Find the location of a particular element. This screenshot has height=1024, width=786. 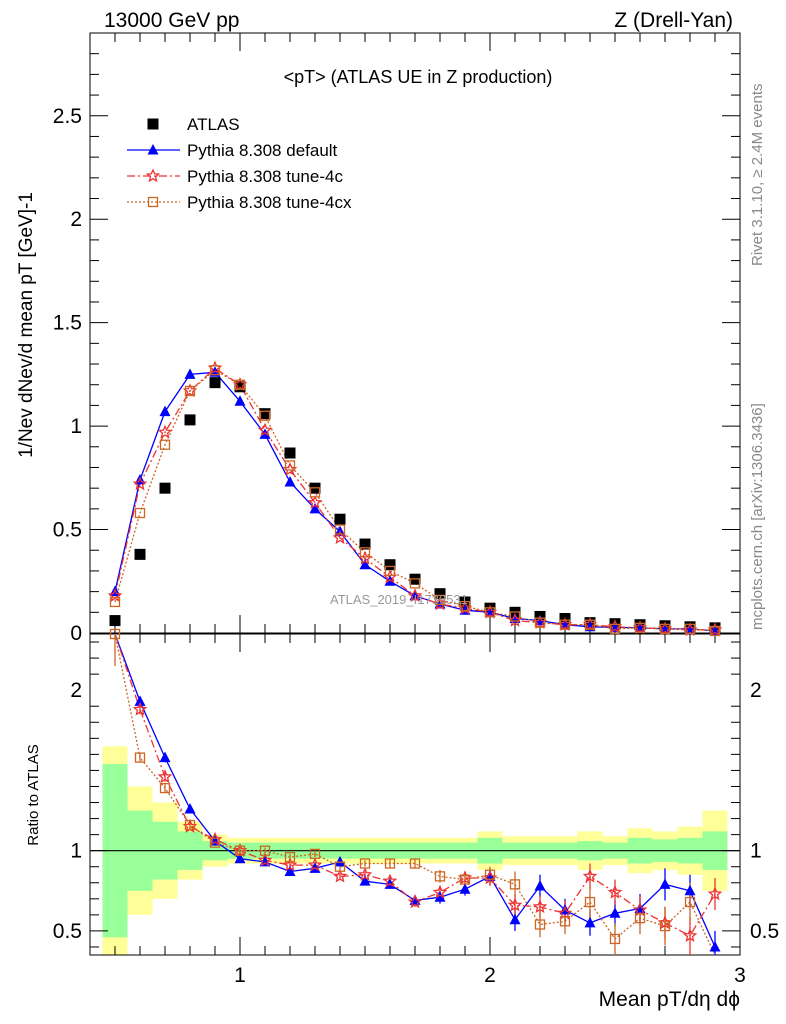

y-tick-label: 1.5 is located at coordinates (67, 323).